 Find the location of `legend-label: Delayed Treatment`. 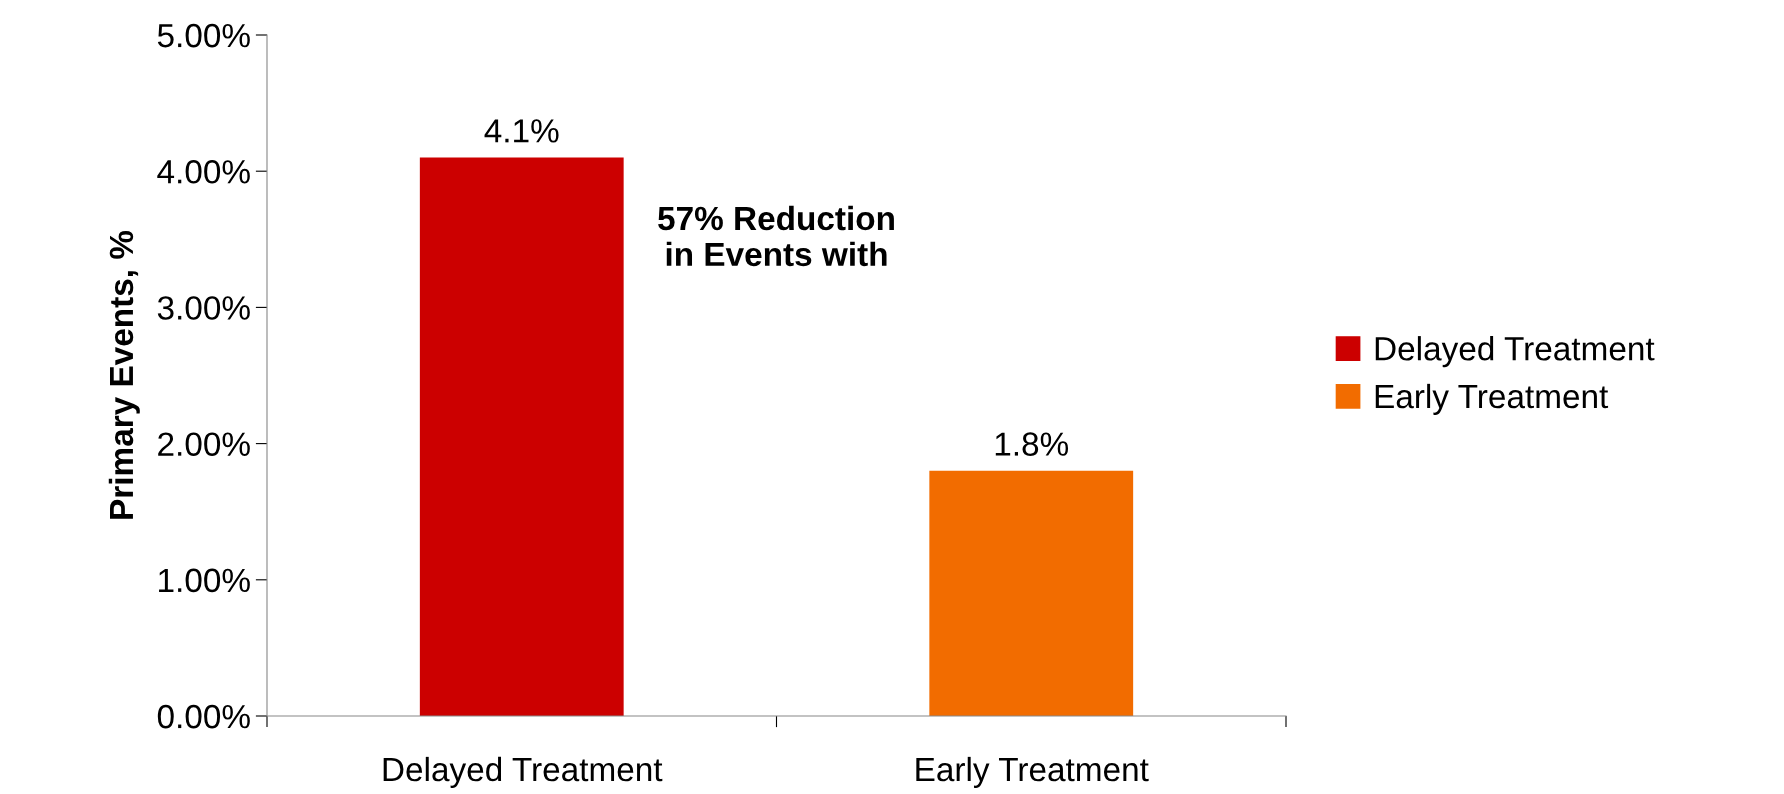

legend-label: Delayed Treatment is located at coordinates (1515, 352).